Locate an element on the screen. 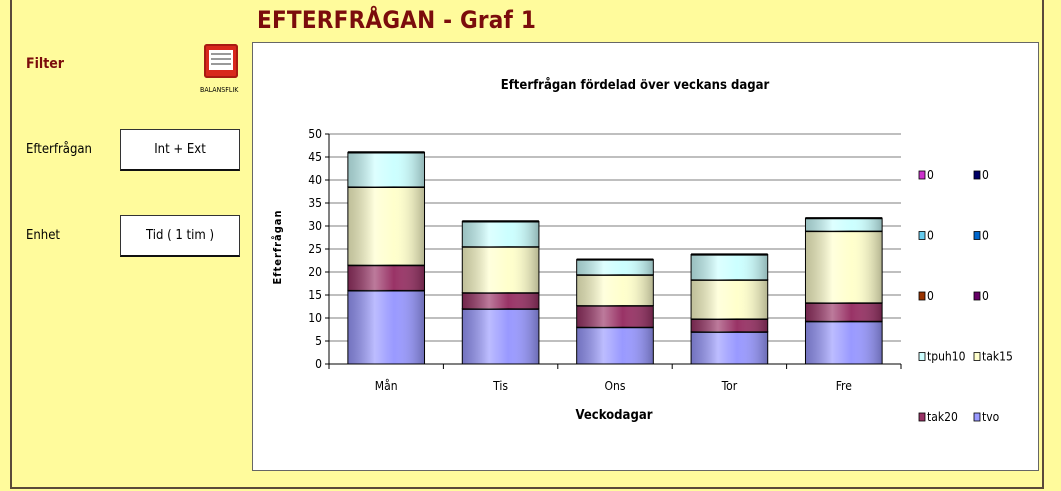 The image size is (1061, 491). y-tick-label: 30 is located at coordinates (315, 226).